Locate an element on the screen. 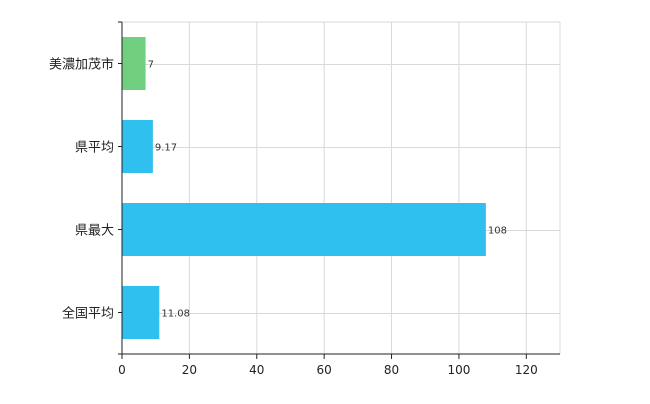  data-label: 108 is located at coordinates (497, 231).